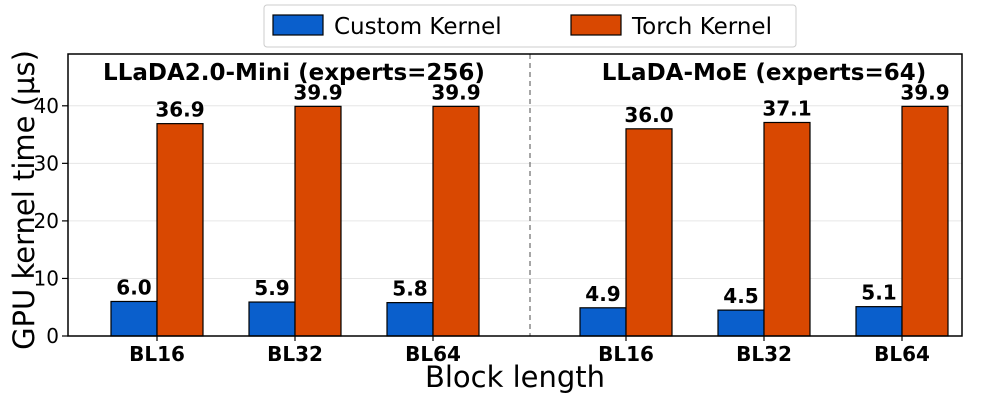 The image size is (997, 400). I want to click on data-label: 5.9, so click(271, 288).